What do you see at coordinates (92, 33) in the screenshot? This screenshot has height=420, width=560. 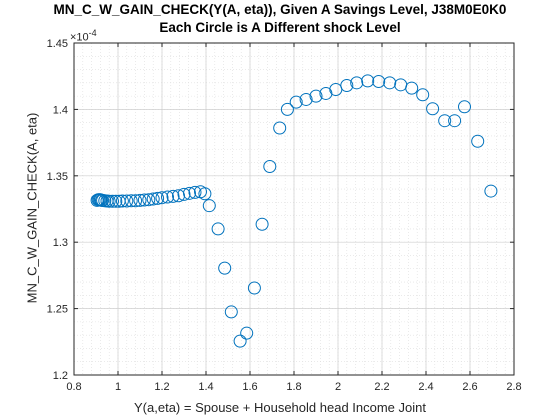 I see `y-exponent-power: -4` at bounding box center [92, 33].